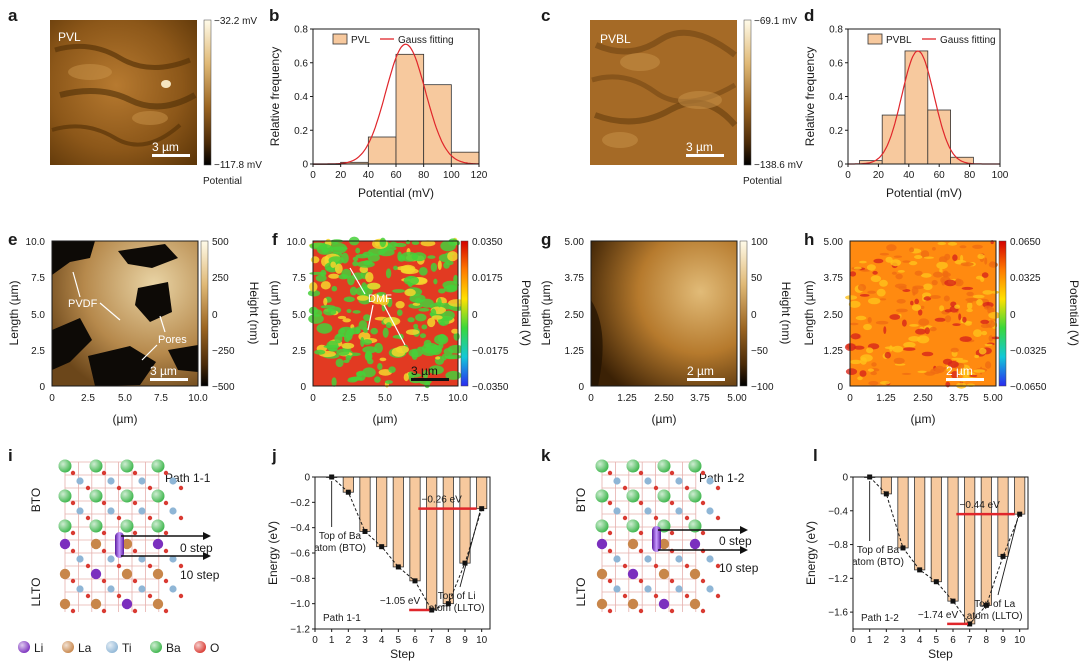 This screenshot has height=671, width=1080. I want to click on y-tick-label: −0.8, so click(838, 545).